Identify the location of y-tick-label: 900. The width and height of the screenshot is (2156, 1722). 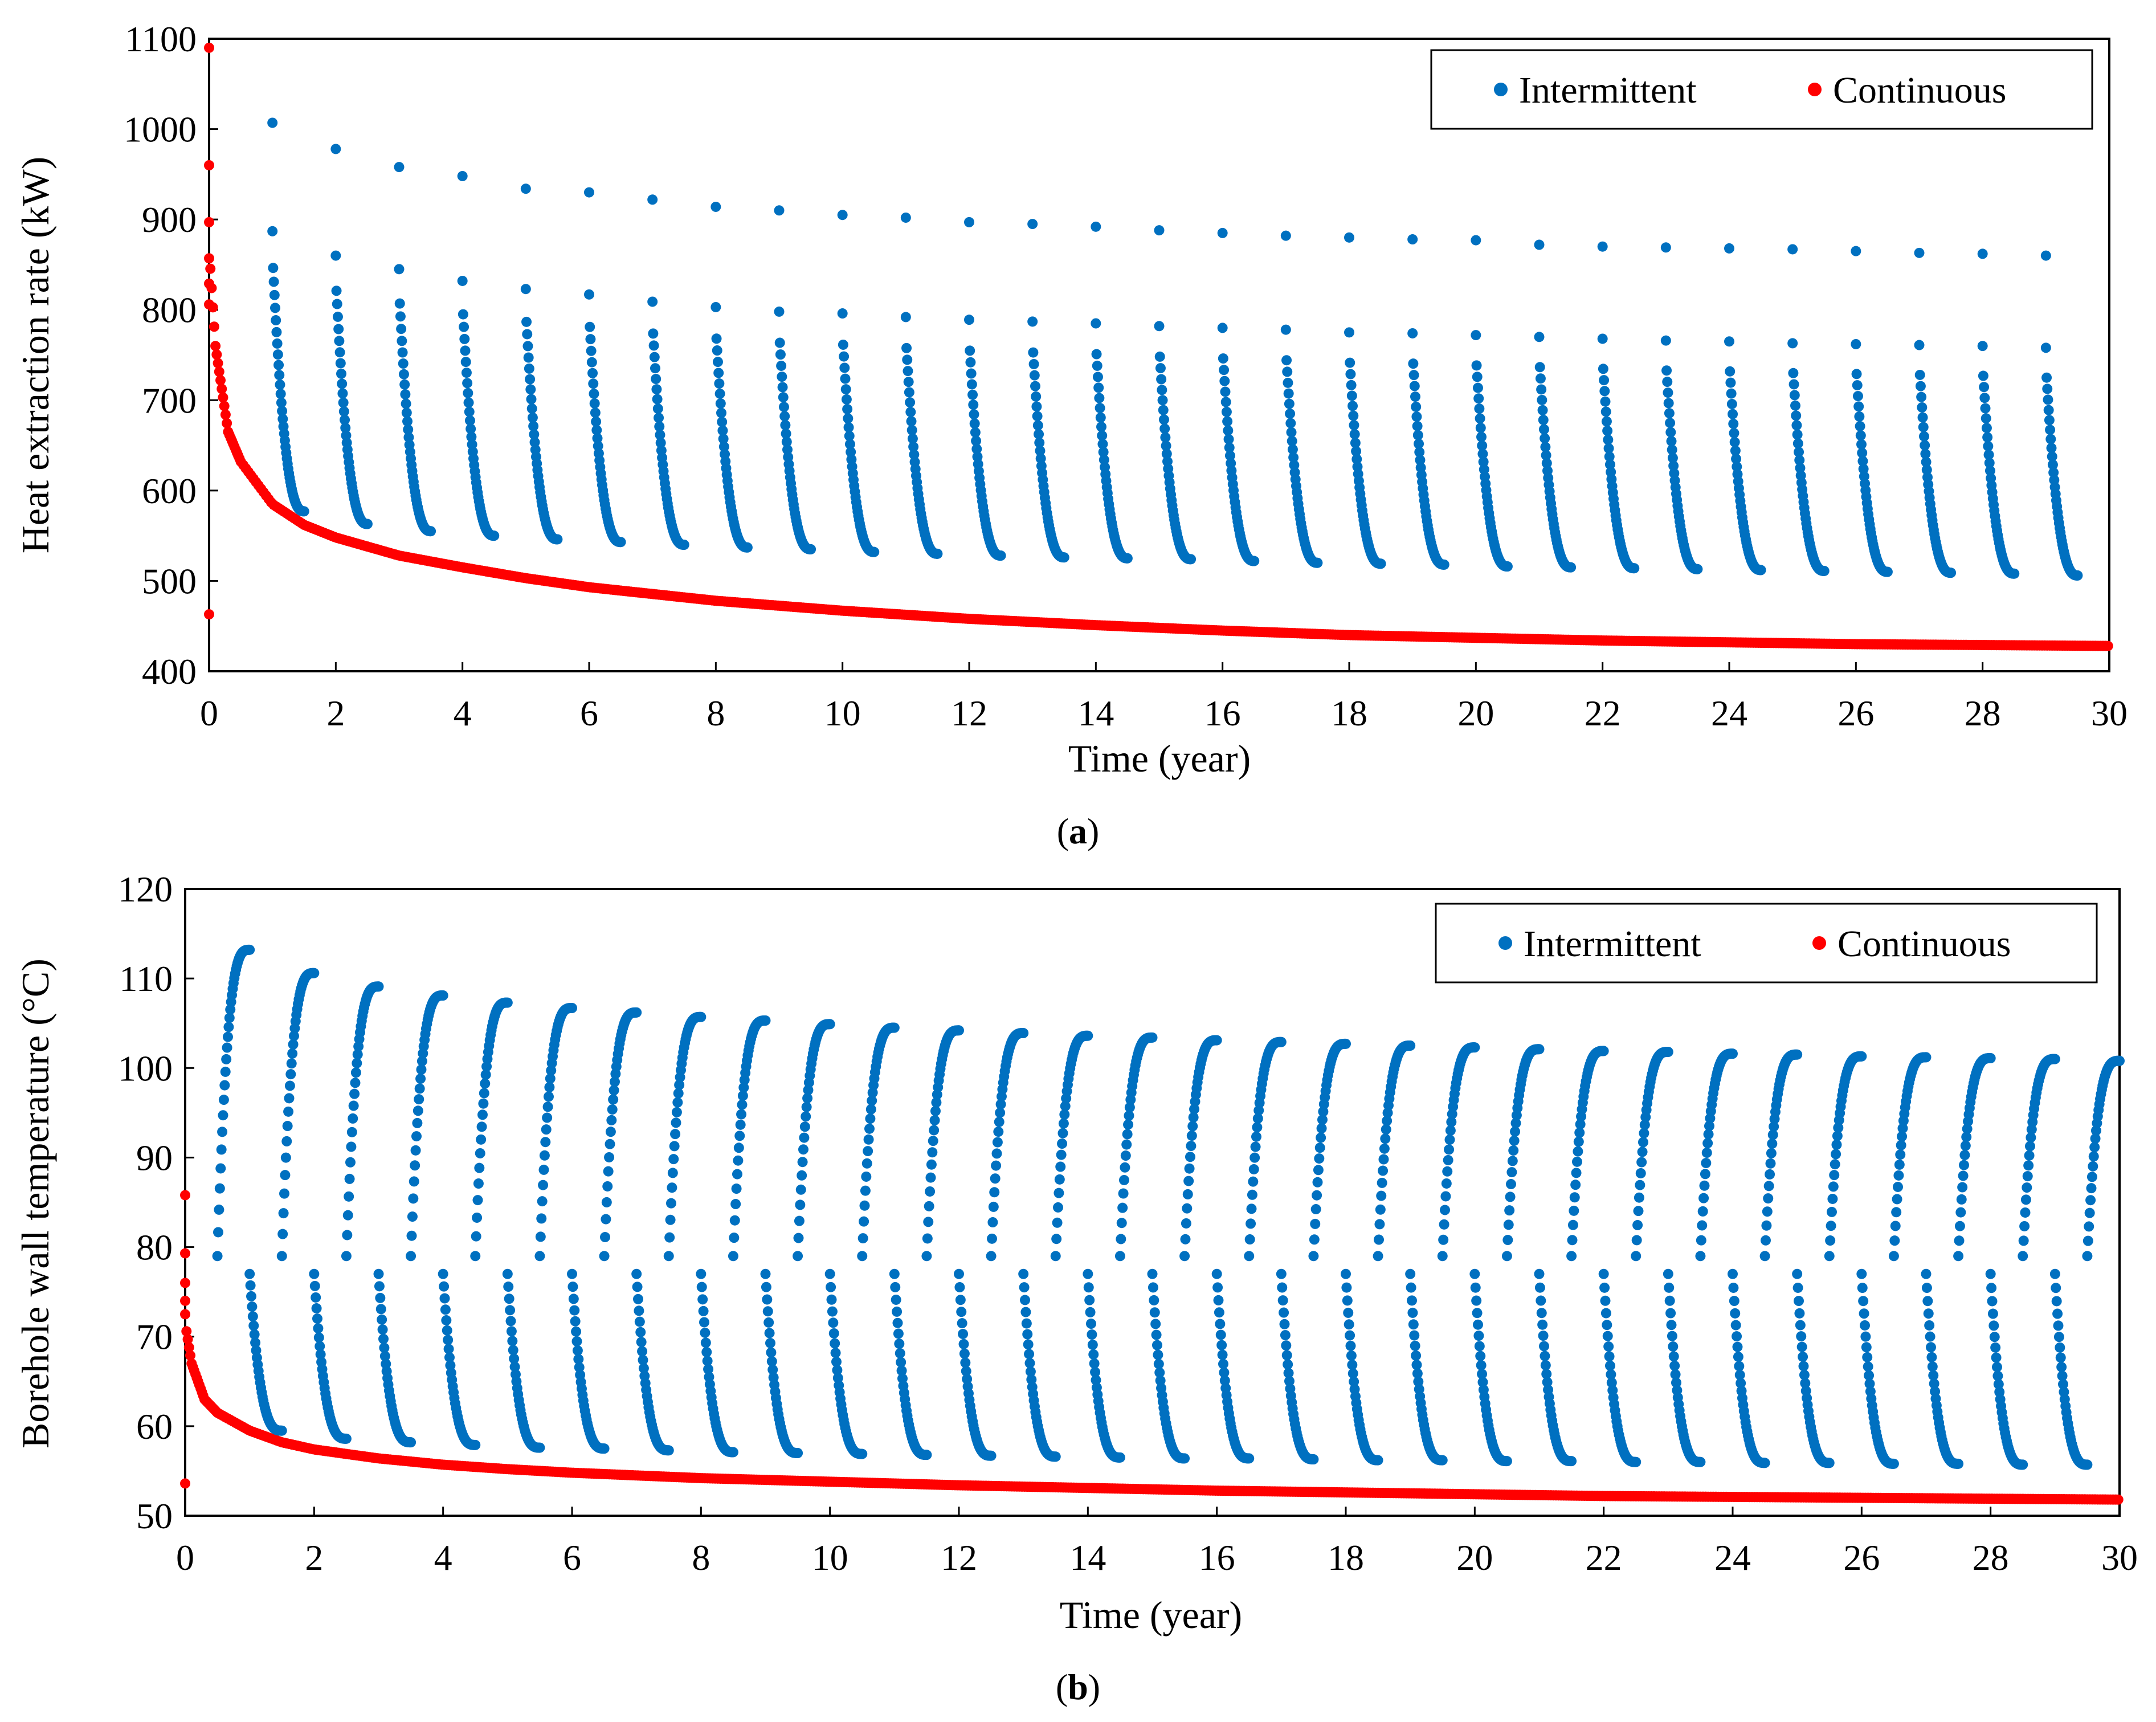
(169, 219).